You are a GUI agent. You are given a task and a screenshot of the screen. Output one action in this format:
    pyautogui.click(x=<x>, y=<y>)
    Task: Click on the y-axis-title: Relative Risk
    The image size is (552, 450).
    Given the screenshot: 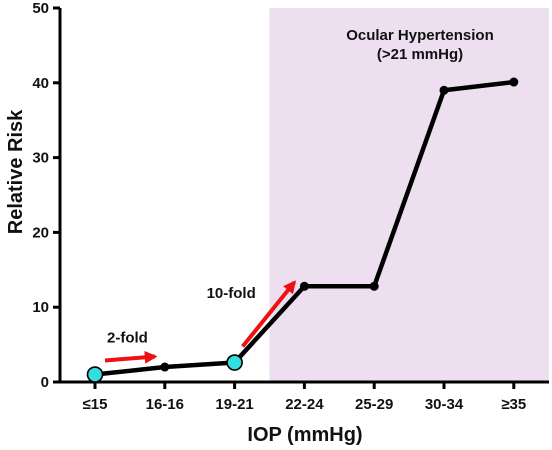 What is the action you would take?
    pyautogui.click(x=16, y=171)
    